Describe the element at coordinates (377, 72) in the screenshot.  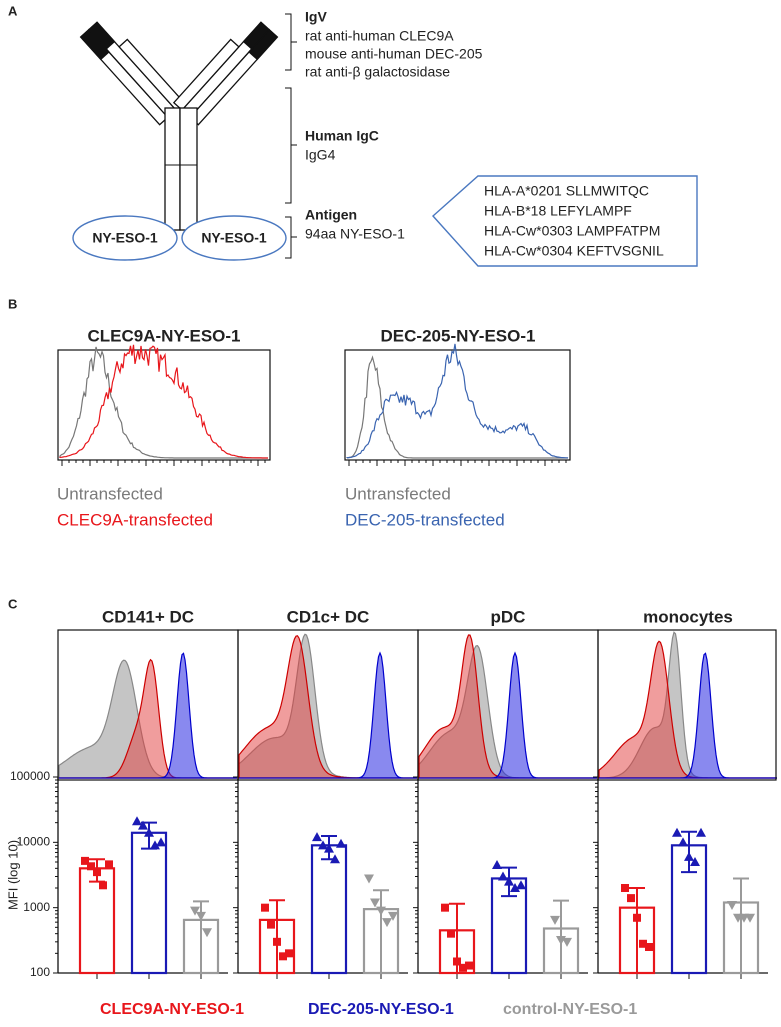
I see `text-line: rat anti-β galactosidase` at that location.